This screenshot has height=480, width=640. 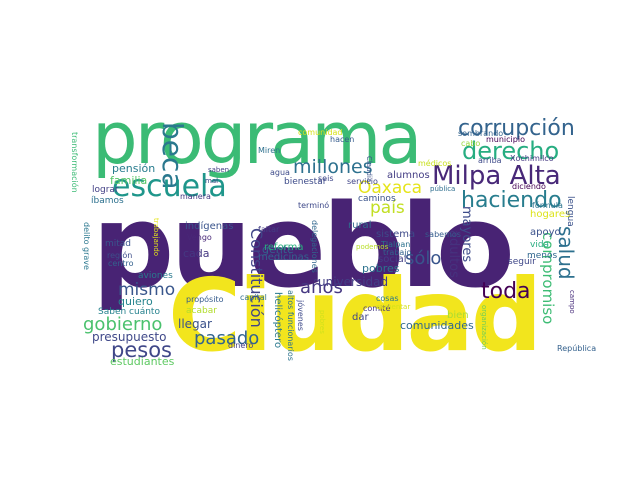 What do you see at coordinates (256, 278) in the screenshot?
I see `word-constitucion: Constitución` at bounding box center [256, 278].